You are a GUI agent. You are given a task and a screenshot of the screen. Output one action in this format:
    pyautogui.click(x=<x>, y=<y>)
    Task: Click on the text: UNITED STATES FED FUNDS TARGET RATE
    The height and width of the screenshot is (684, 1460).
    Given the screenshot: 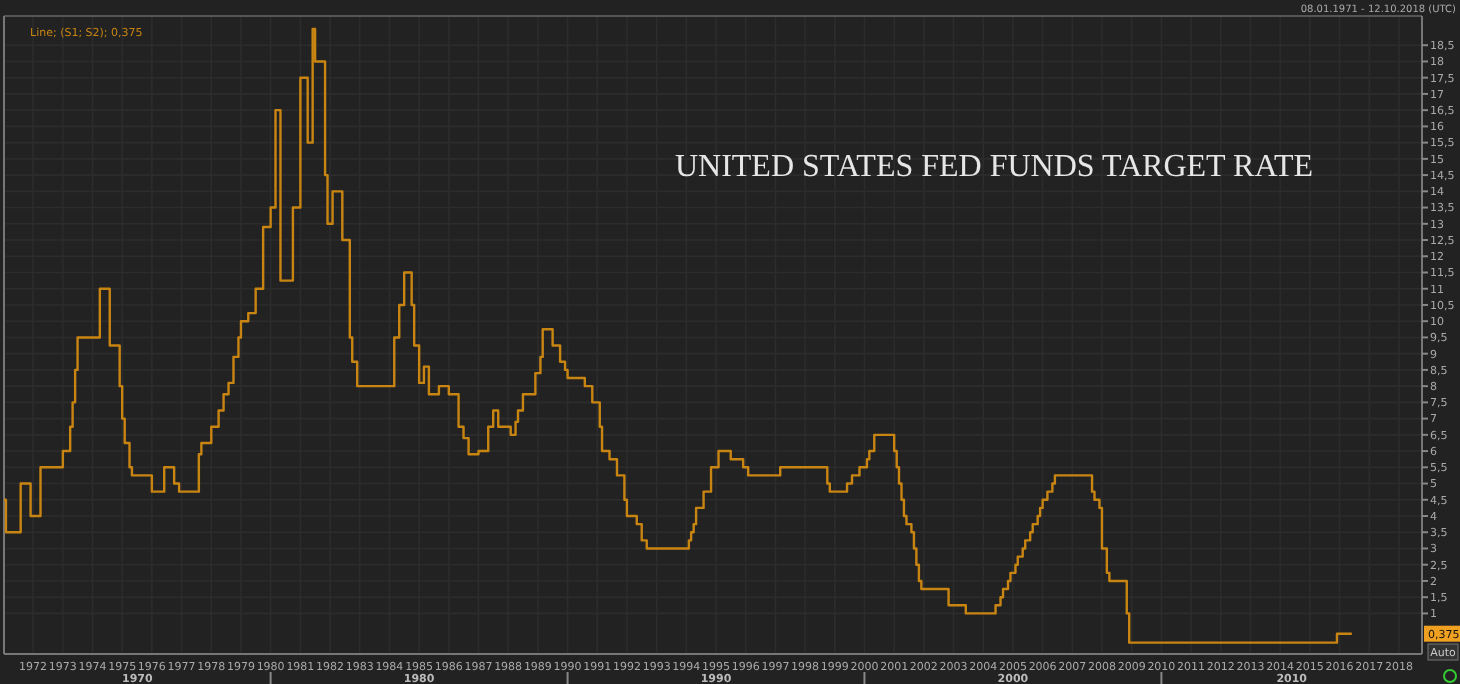 What is the action you would take?
    pyautogui.click(x=994, y=167)
    